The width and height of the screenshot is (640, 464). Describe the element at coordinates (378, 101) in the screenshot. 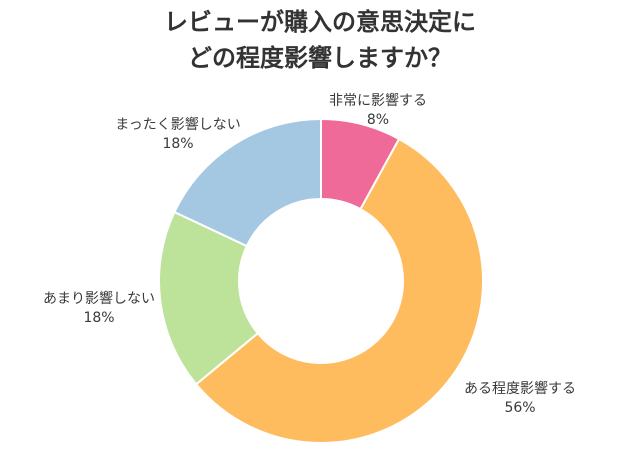

I see `slice-label-text: 非常に影響する` at that location.